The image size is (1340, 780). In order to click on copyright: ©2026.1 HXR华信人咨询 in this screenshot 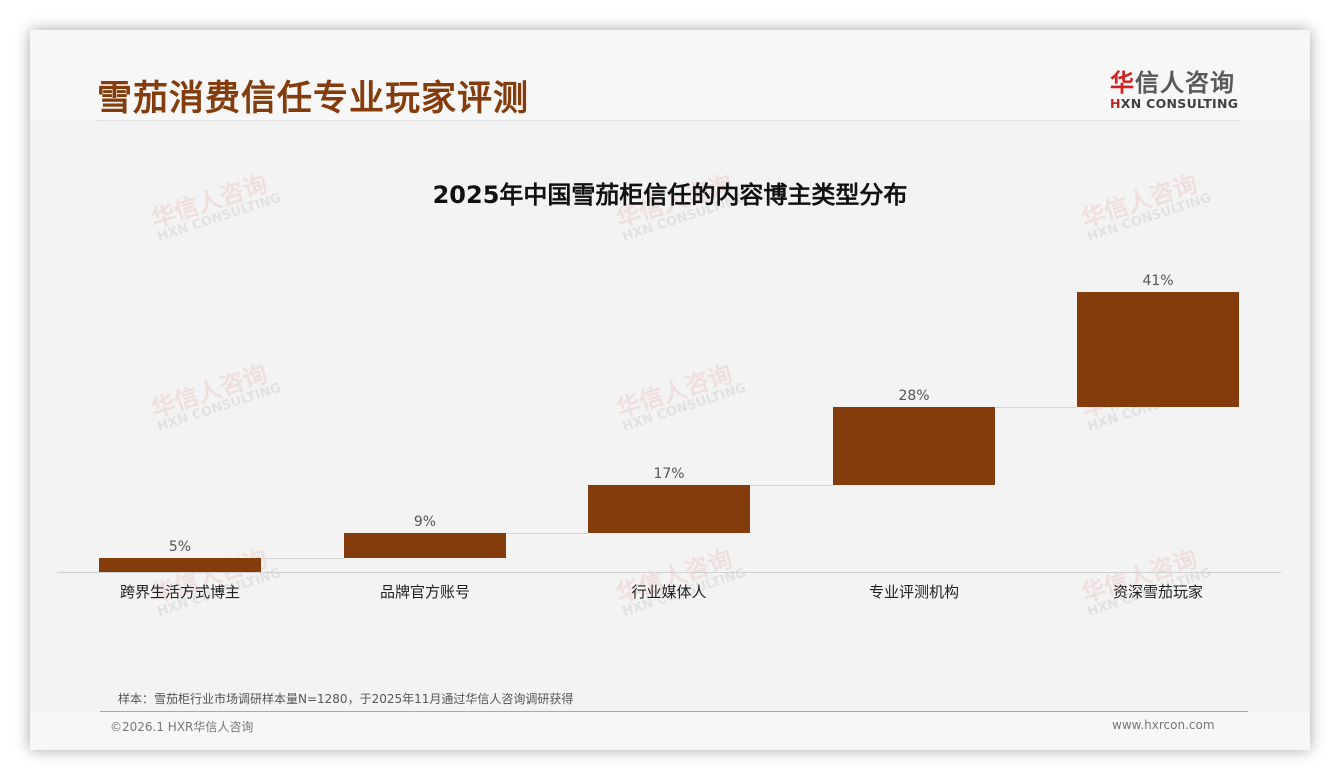, I will do `click(182, 727)`.